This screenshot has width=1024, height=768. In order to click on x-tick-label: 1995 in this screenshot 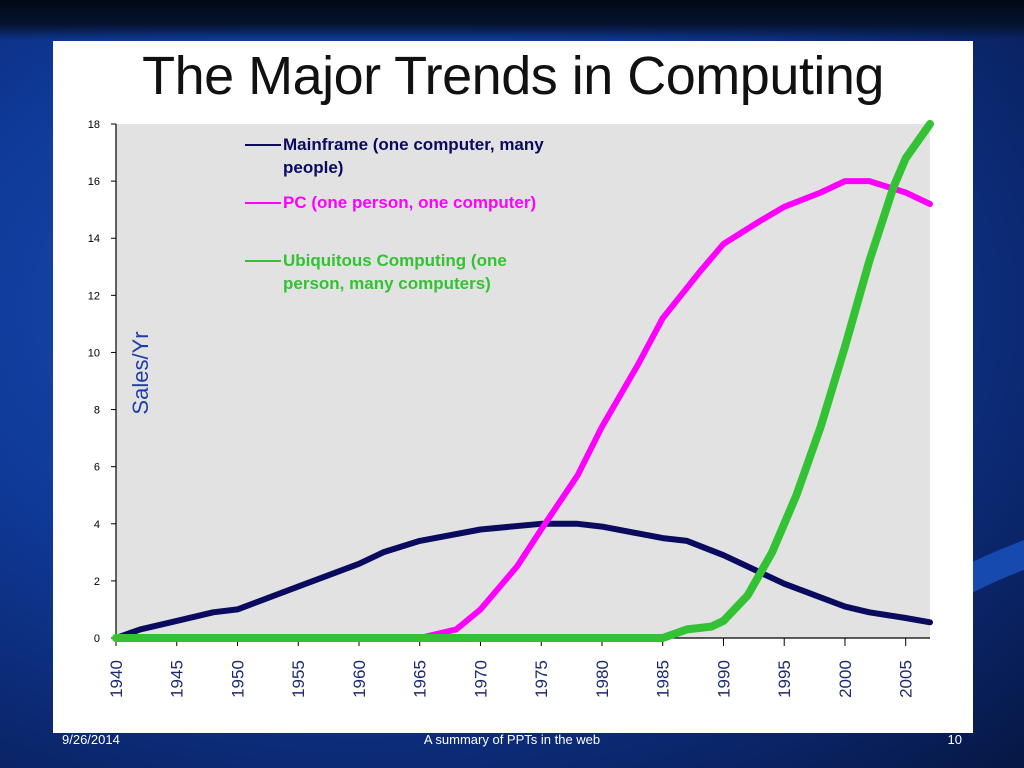, I will do `click(784, 679)`.